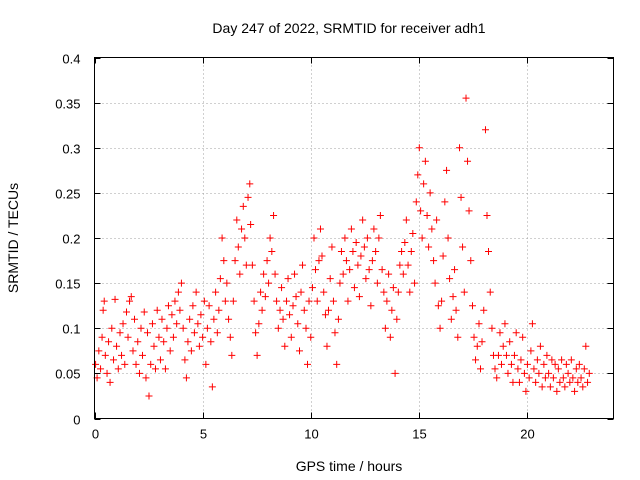 The image size is (640, 480). I want to click on x-tick-label: 15, so click(419, 434).